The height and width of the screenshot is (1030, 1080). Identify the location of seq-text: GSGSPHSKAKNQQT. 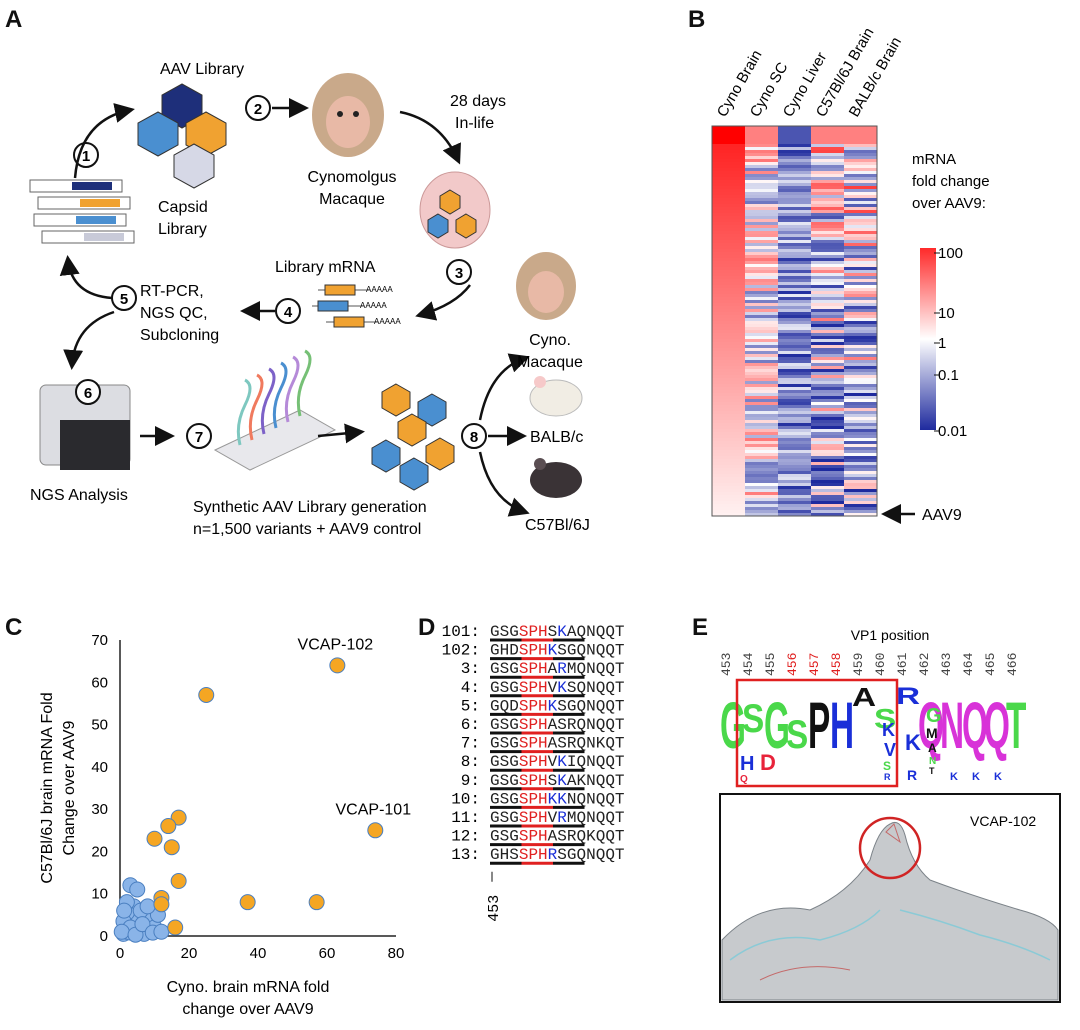
(557, 781).